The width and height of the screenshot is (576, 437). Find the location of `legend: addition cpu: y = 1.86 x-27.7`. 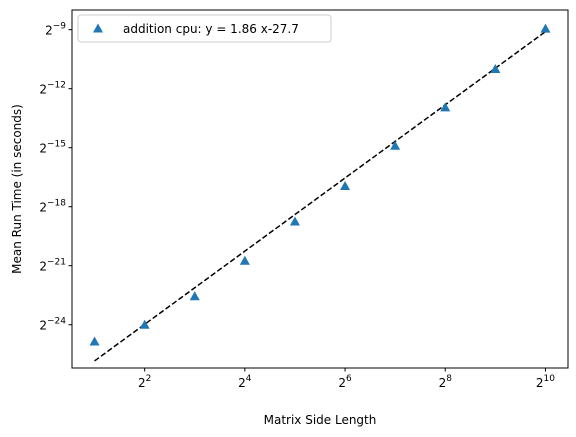

legend: addition cpu: y = 1.86 x-27.7 is located at coordinates (204, 28).